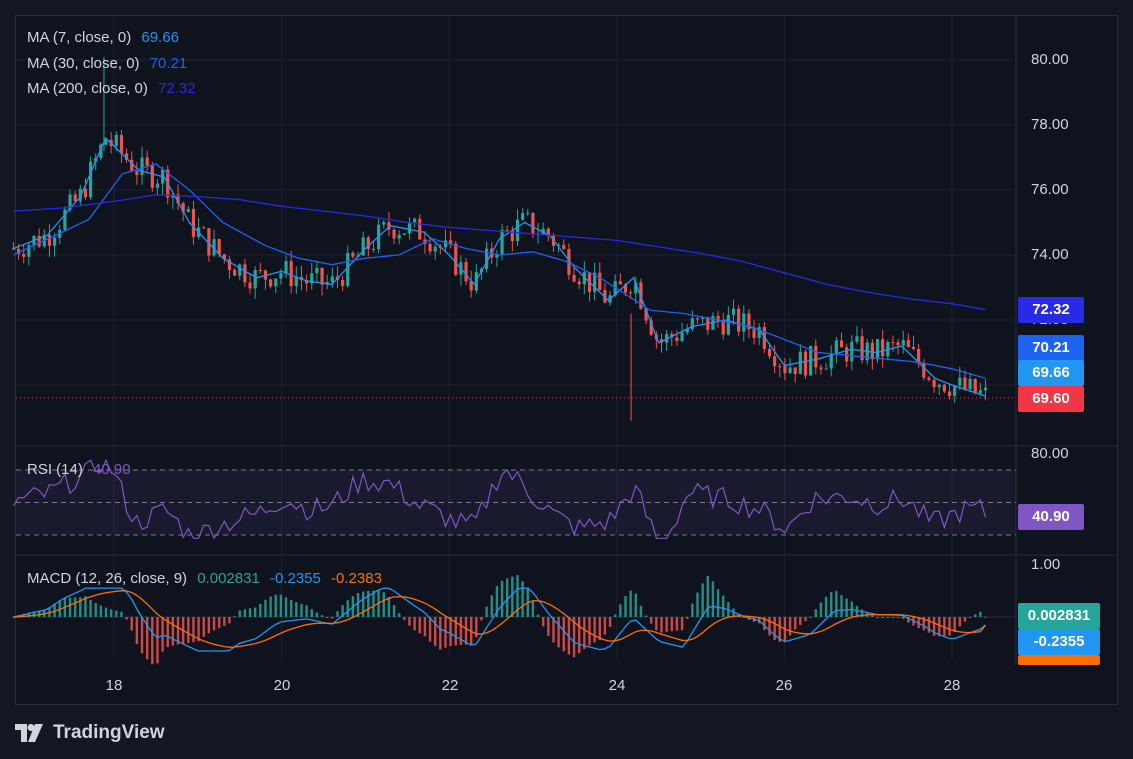 This screenshot has height=759, width=1133. I want to click on price-axis-tick: 76.00, so click(1050, 189).